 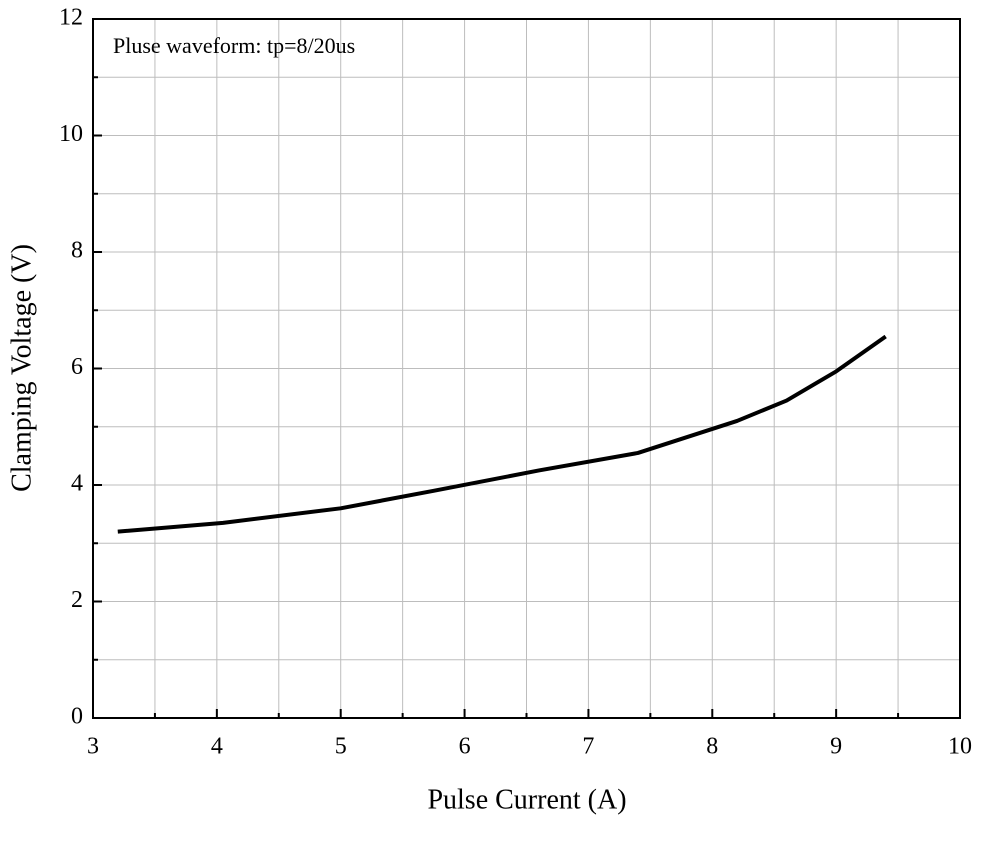 I want to click on y-axis-label: Clamping Voltage (V), so click(x=21, y=368).